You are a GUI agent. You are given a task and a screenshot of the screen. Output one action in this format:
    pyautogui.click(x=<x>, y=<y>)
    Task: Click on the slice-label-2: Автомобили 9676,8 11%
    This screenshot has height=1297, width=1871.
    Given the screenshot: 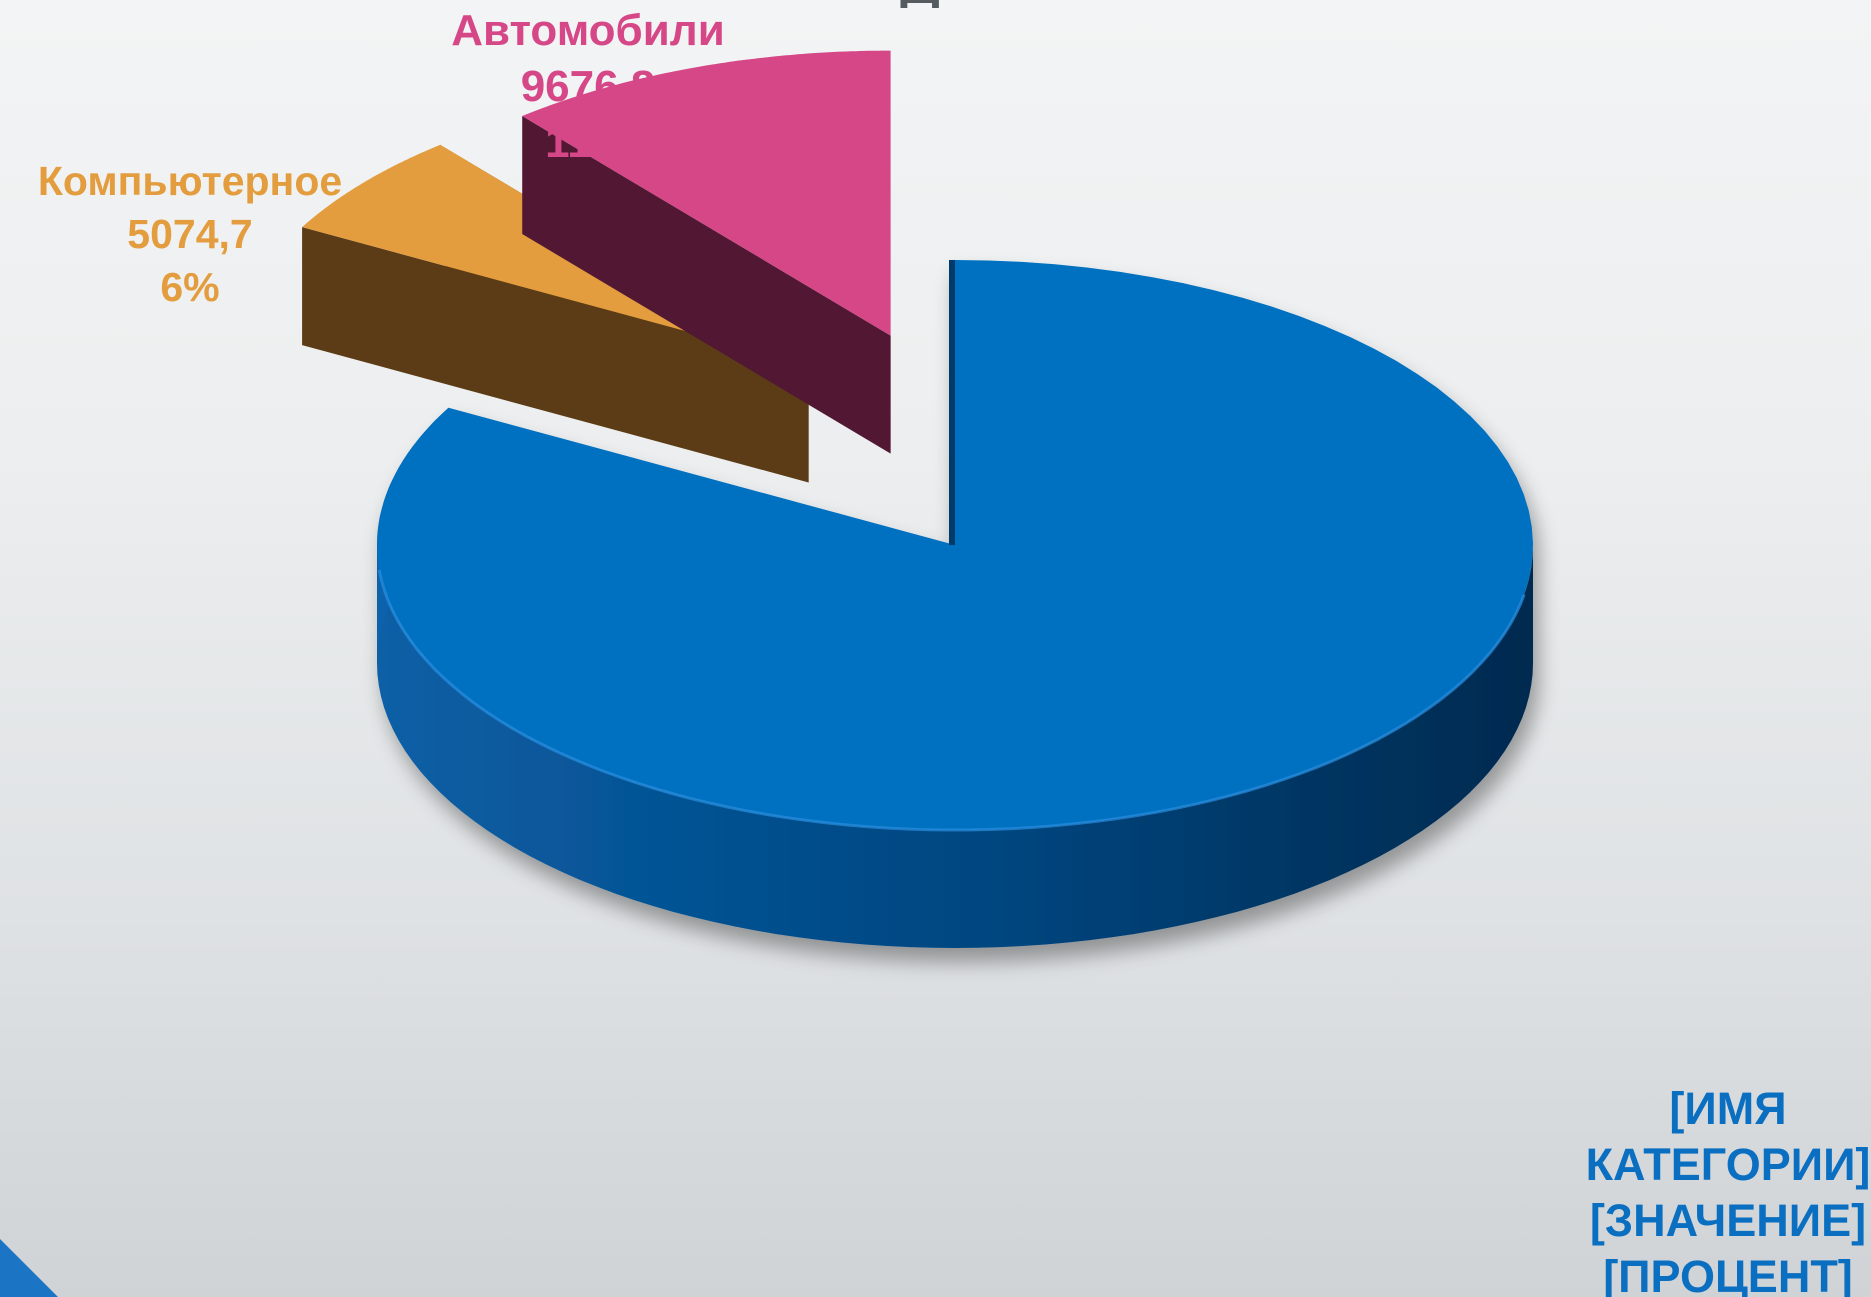 What is the action you would take?
    pyautogui.click(x=588, y=86)
    